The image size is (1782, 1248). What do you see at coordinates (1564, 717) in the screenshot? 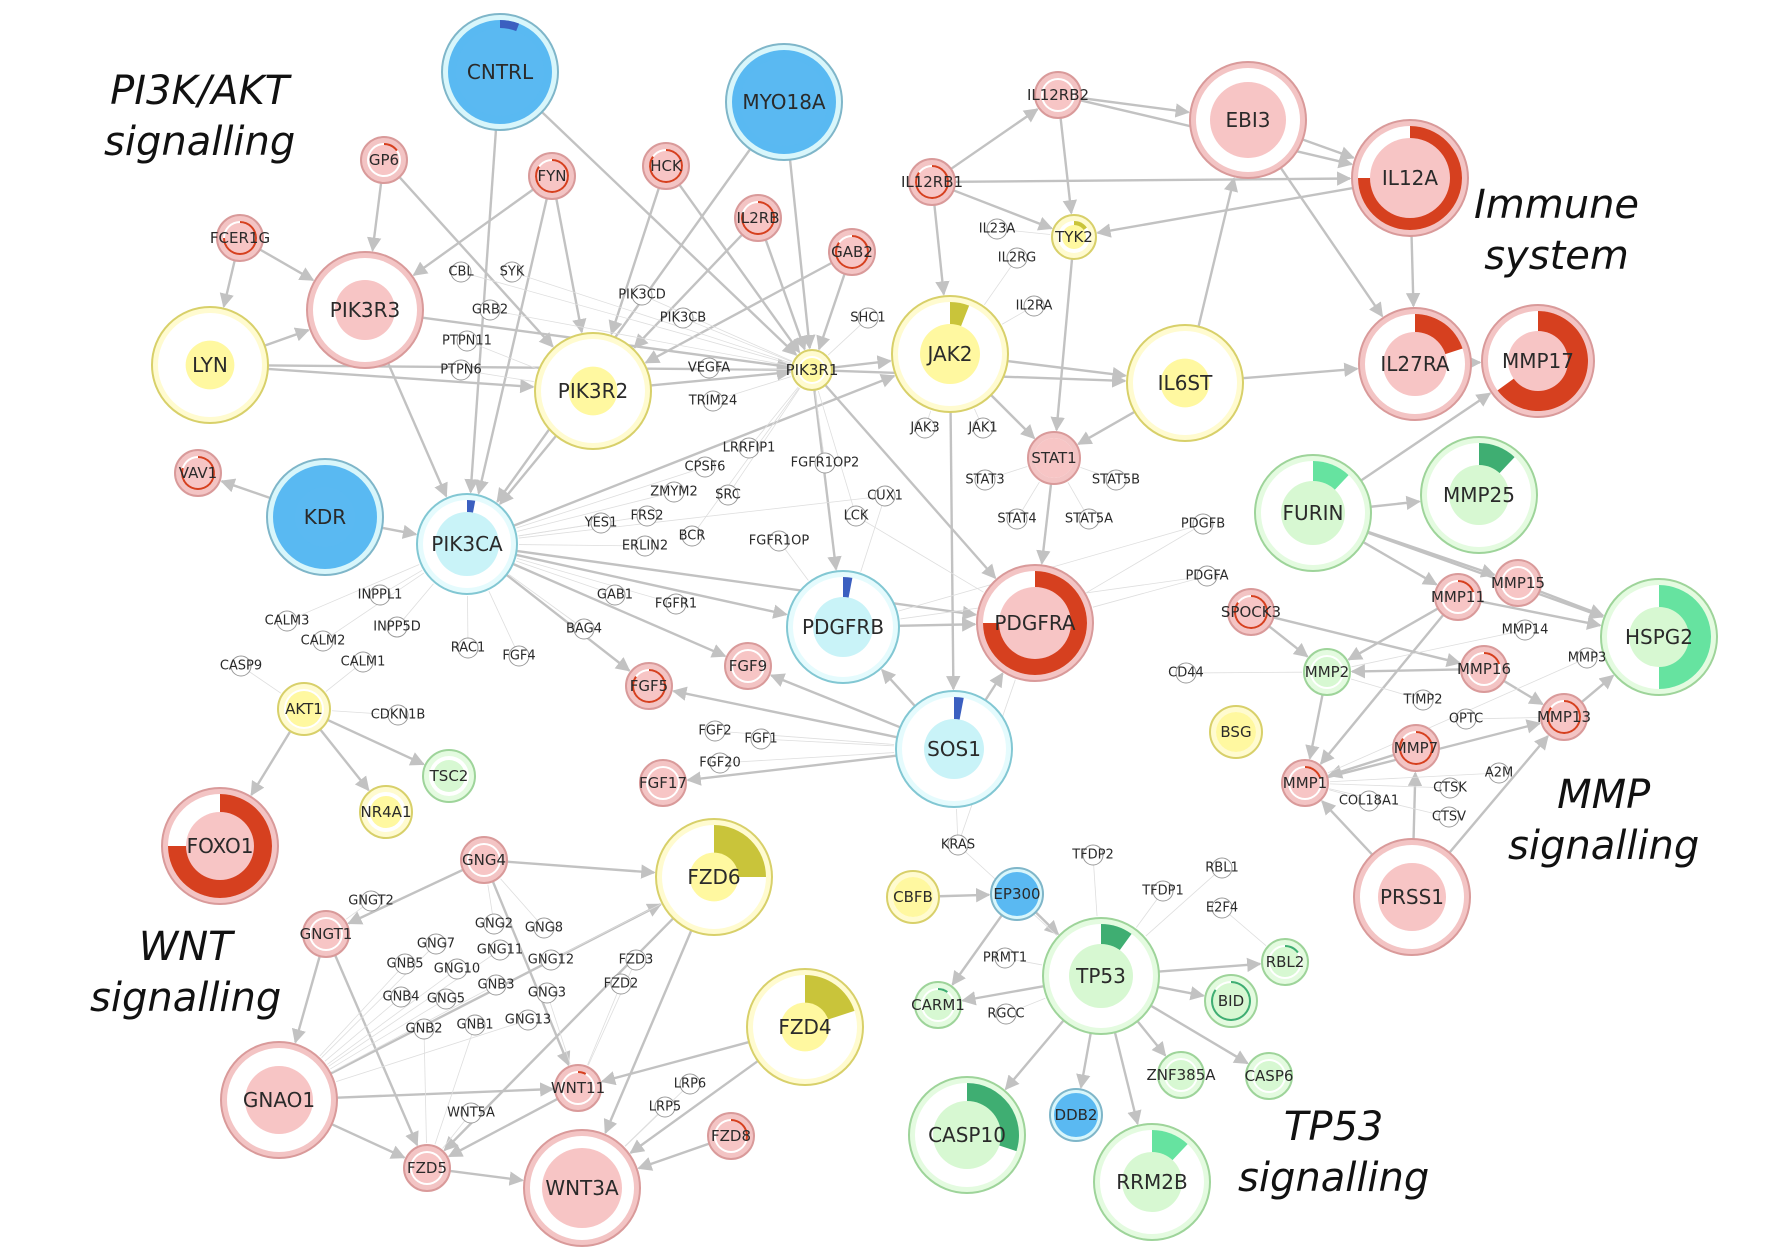
I see `node-mmp13: MMP13` at bounding box center [1564, 717].